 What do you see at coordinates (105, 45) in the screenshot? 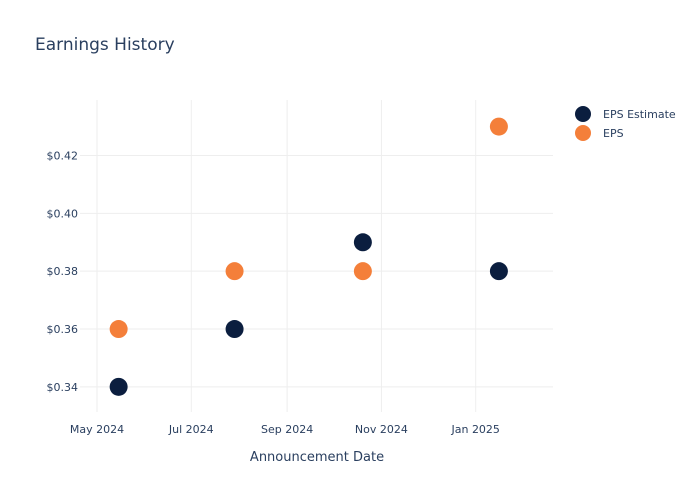
I see `chart-title: Earnings History` at bounding box center [105, 45].